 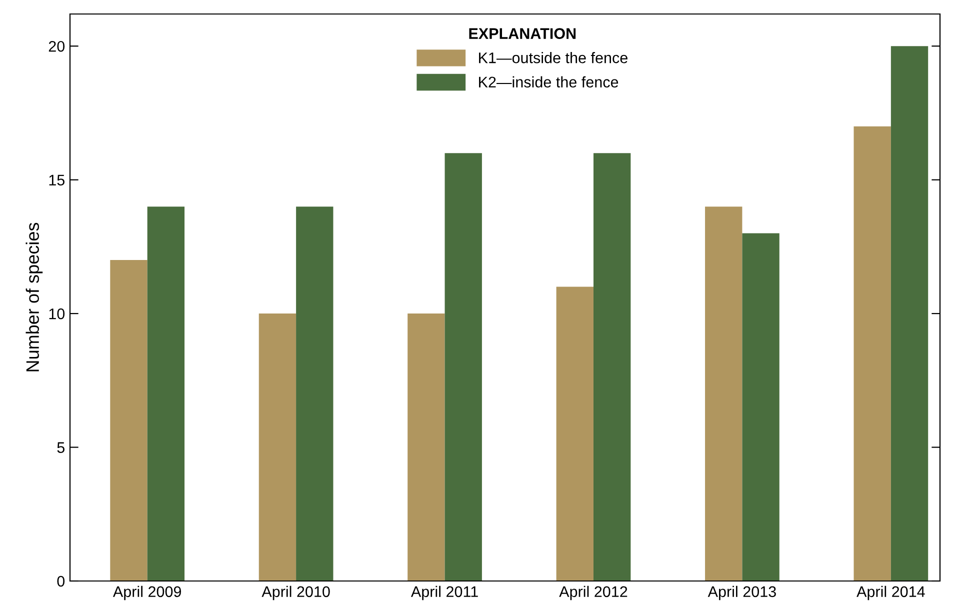 I want to click on y-tick-label: 15, so click(x=56, y=180).